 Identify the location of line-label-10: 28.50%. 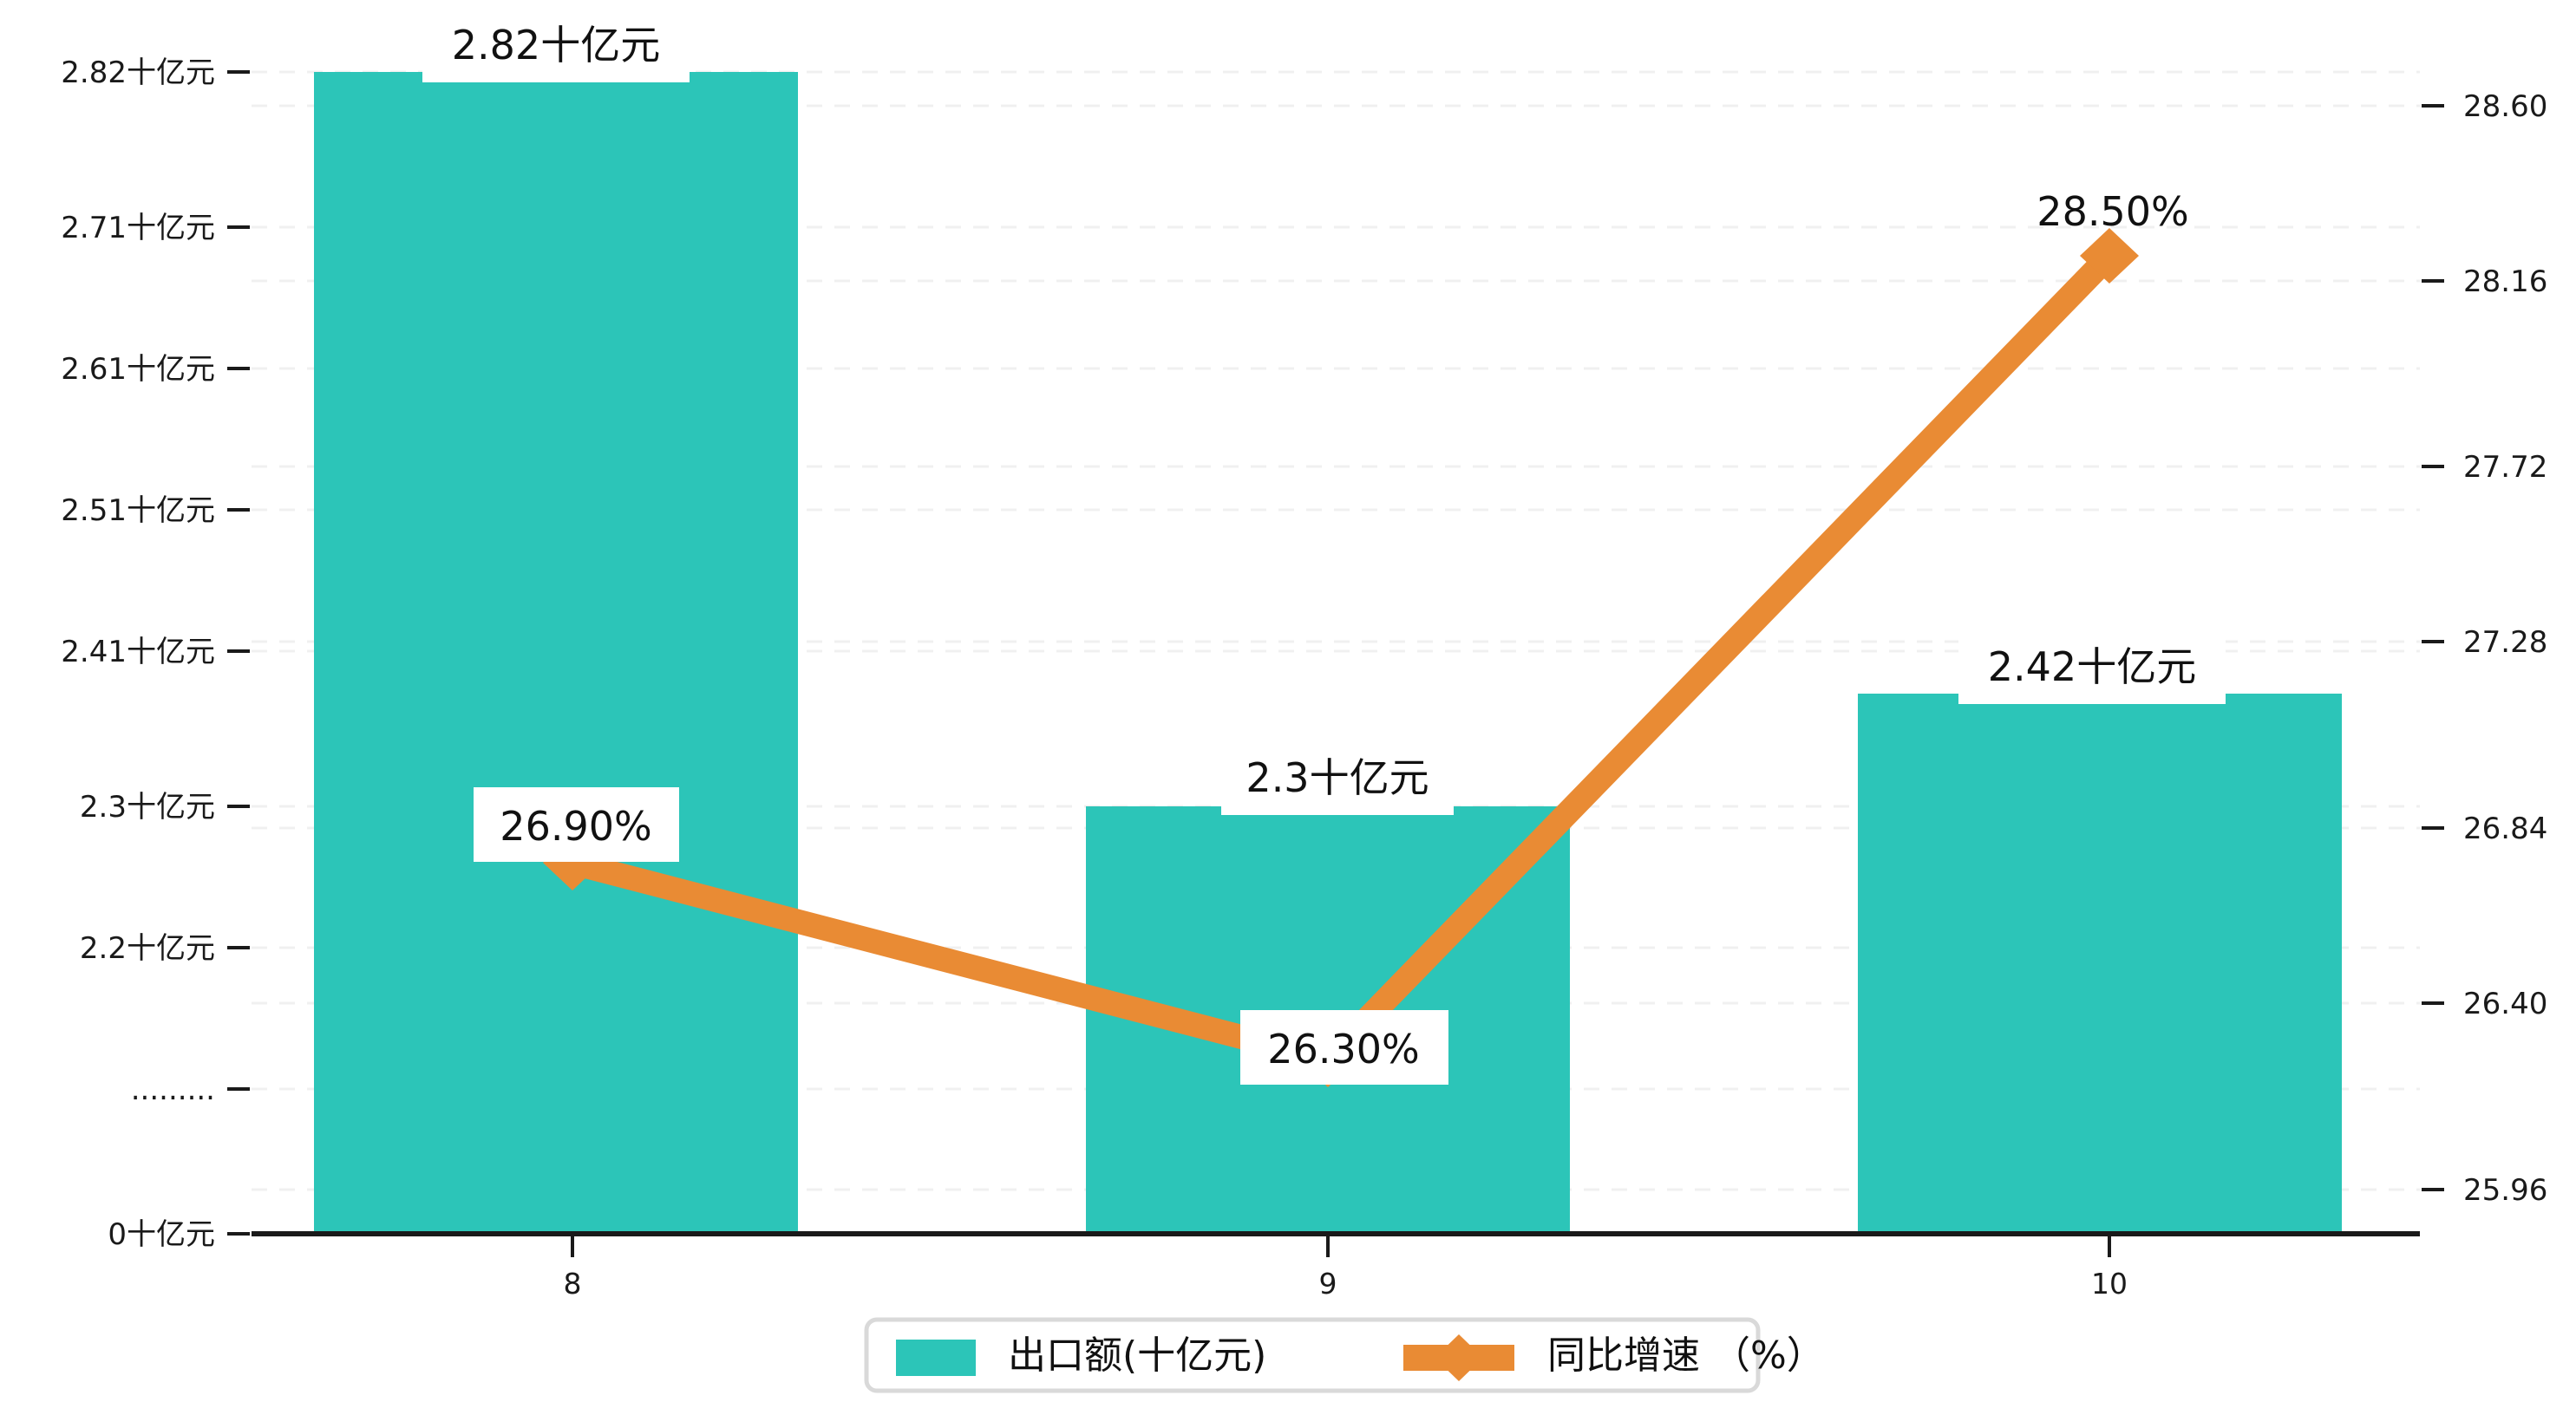
(2112, 211).